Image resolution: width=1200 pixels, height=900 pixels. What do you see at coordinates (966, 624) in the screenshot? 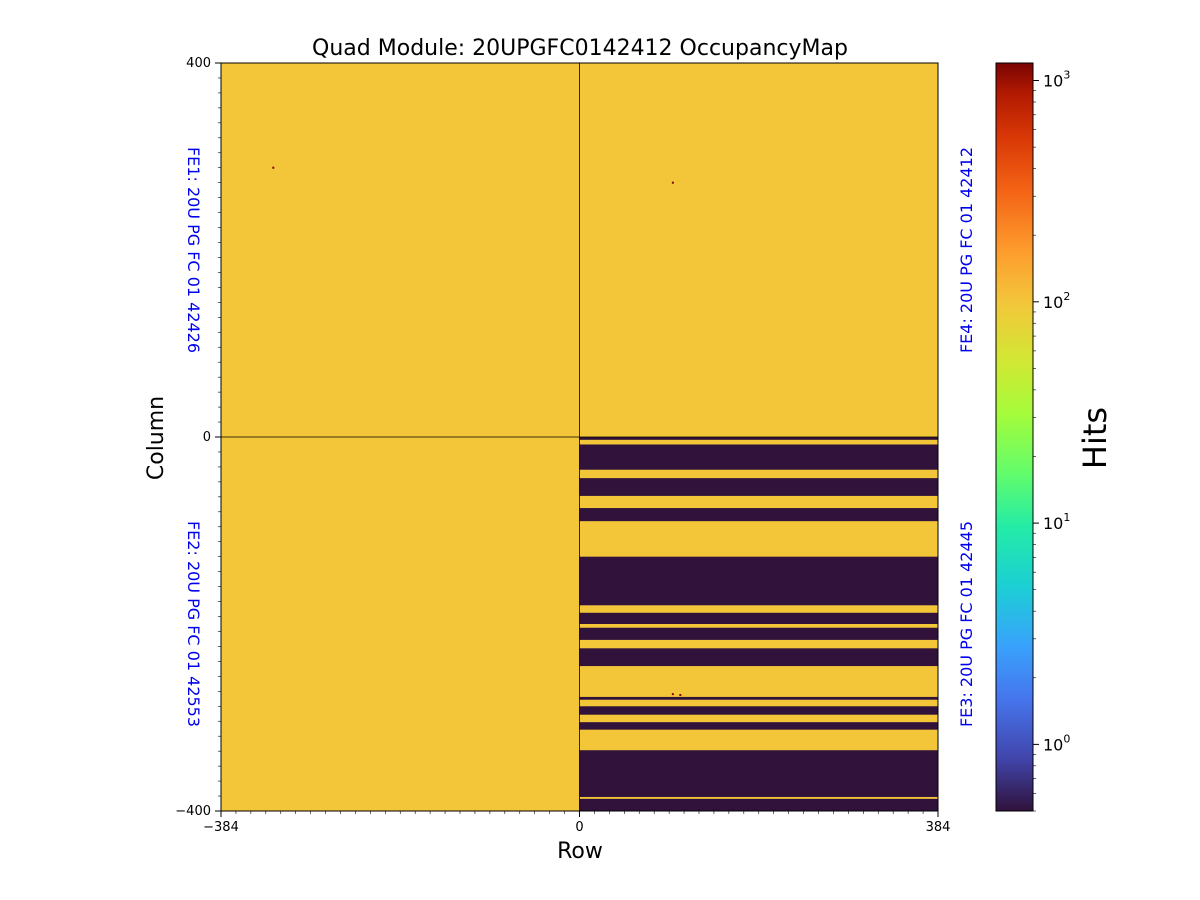
I see `fe3-label: FE3: 20U PG FC 01 42445` at bounding box center [966, 624].